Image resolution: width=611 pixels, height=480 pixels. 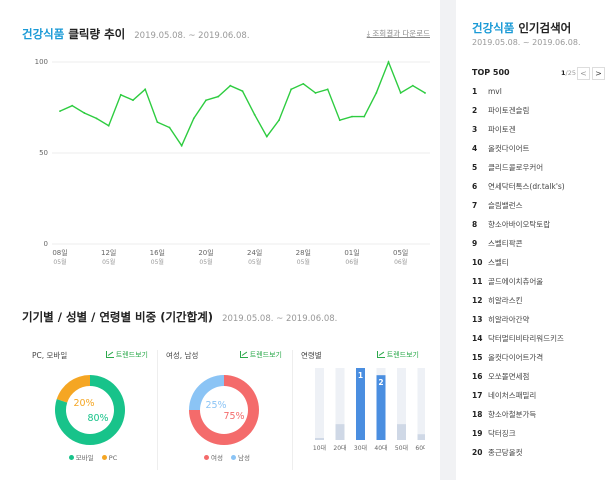 I want to click on x-tick-month: 06월, so click(x=400, y=262).